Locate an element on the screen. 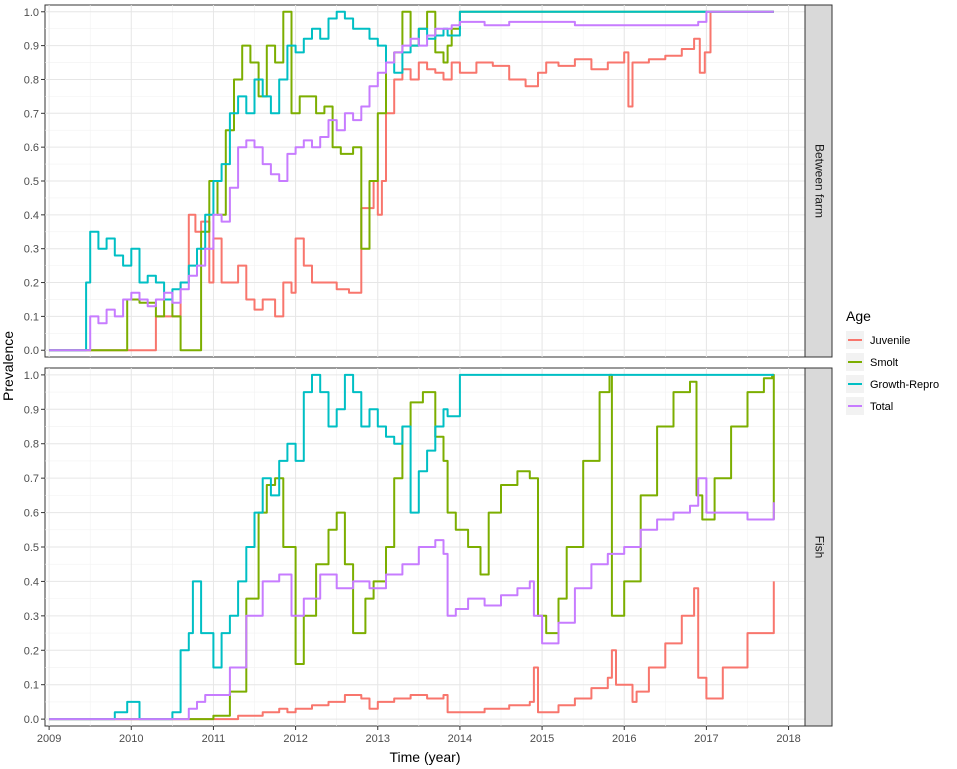 The width and height of the screenshot is (957, 769). x-tick-label: 2011 is located at coordinates (214, 739).